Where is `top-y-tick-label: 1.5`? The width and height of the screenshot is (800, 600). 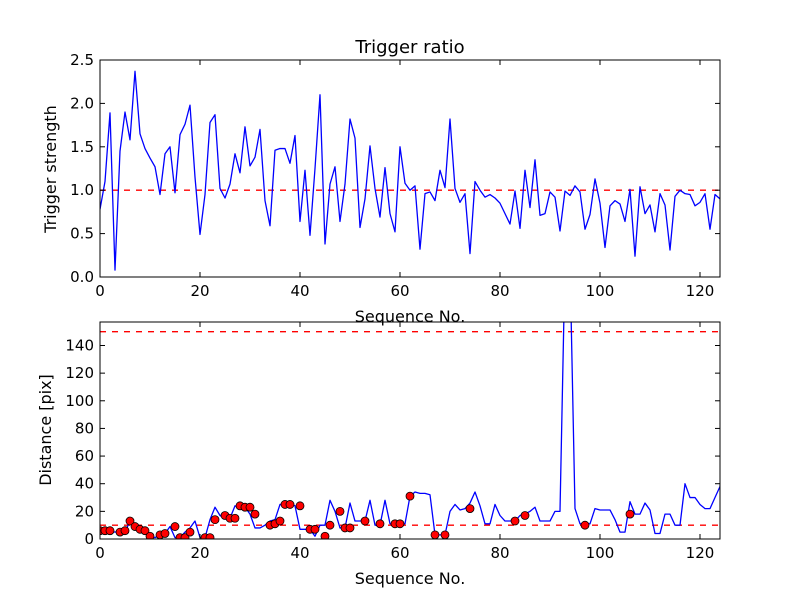 top-y-tick-label: 1.5 is located at coordinates (82, 147).